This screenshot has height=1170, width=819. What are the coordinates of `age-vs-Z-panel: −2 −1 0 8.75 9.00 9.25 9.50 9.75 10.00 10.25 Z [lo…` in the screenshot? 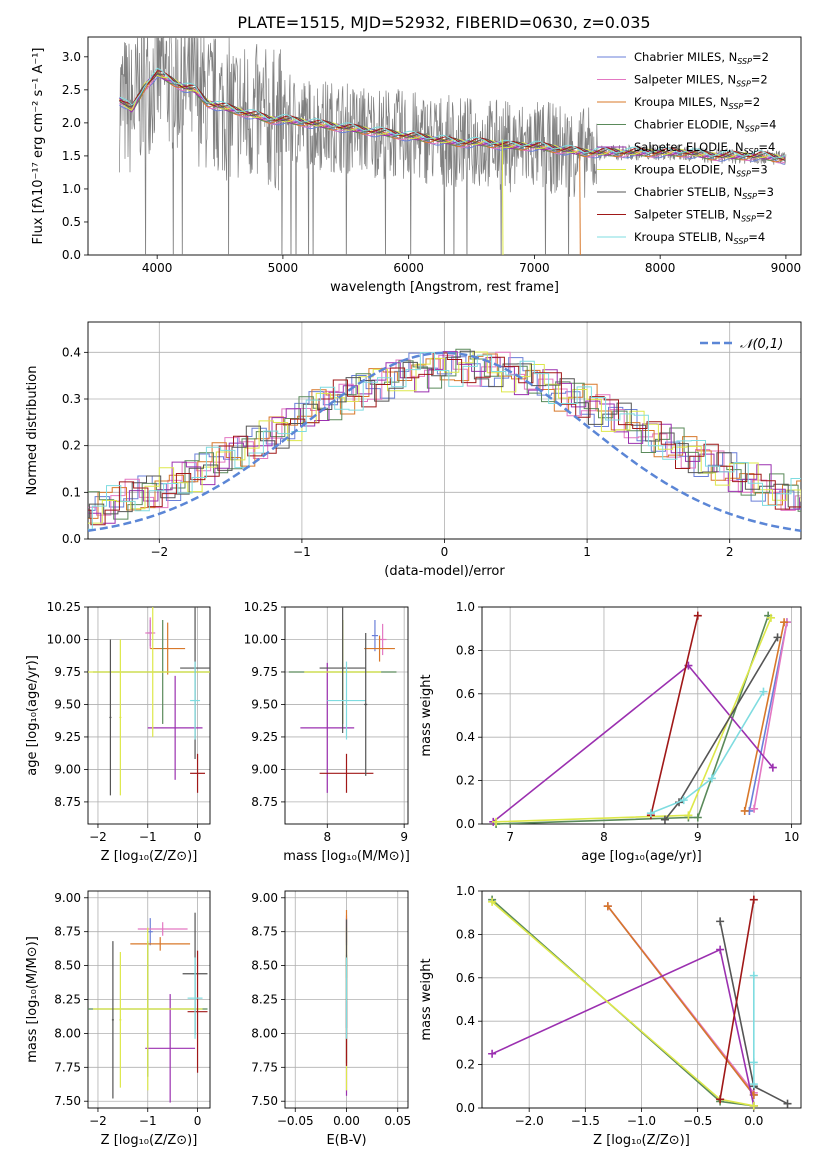 It's located at (118, 732).